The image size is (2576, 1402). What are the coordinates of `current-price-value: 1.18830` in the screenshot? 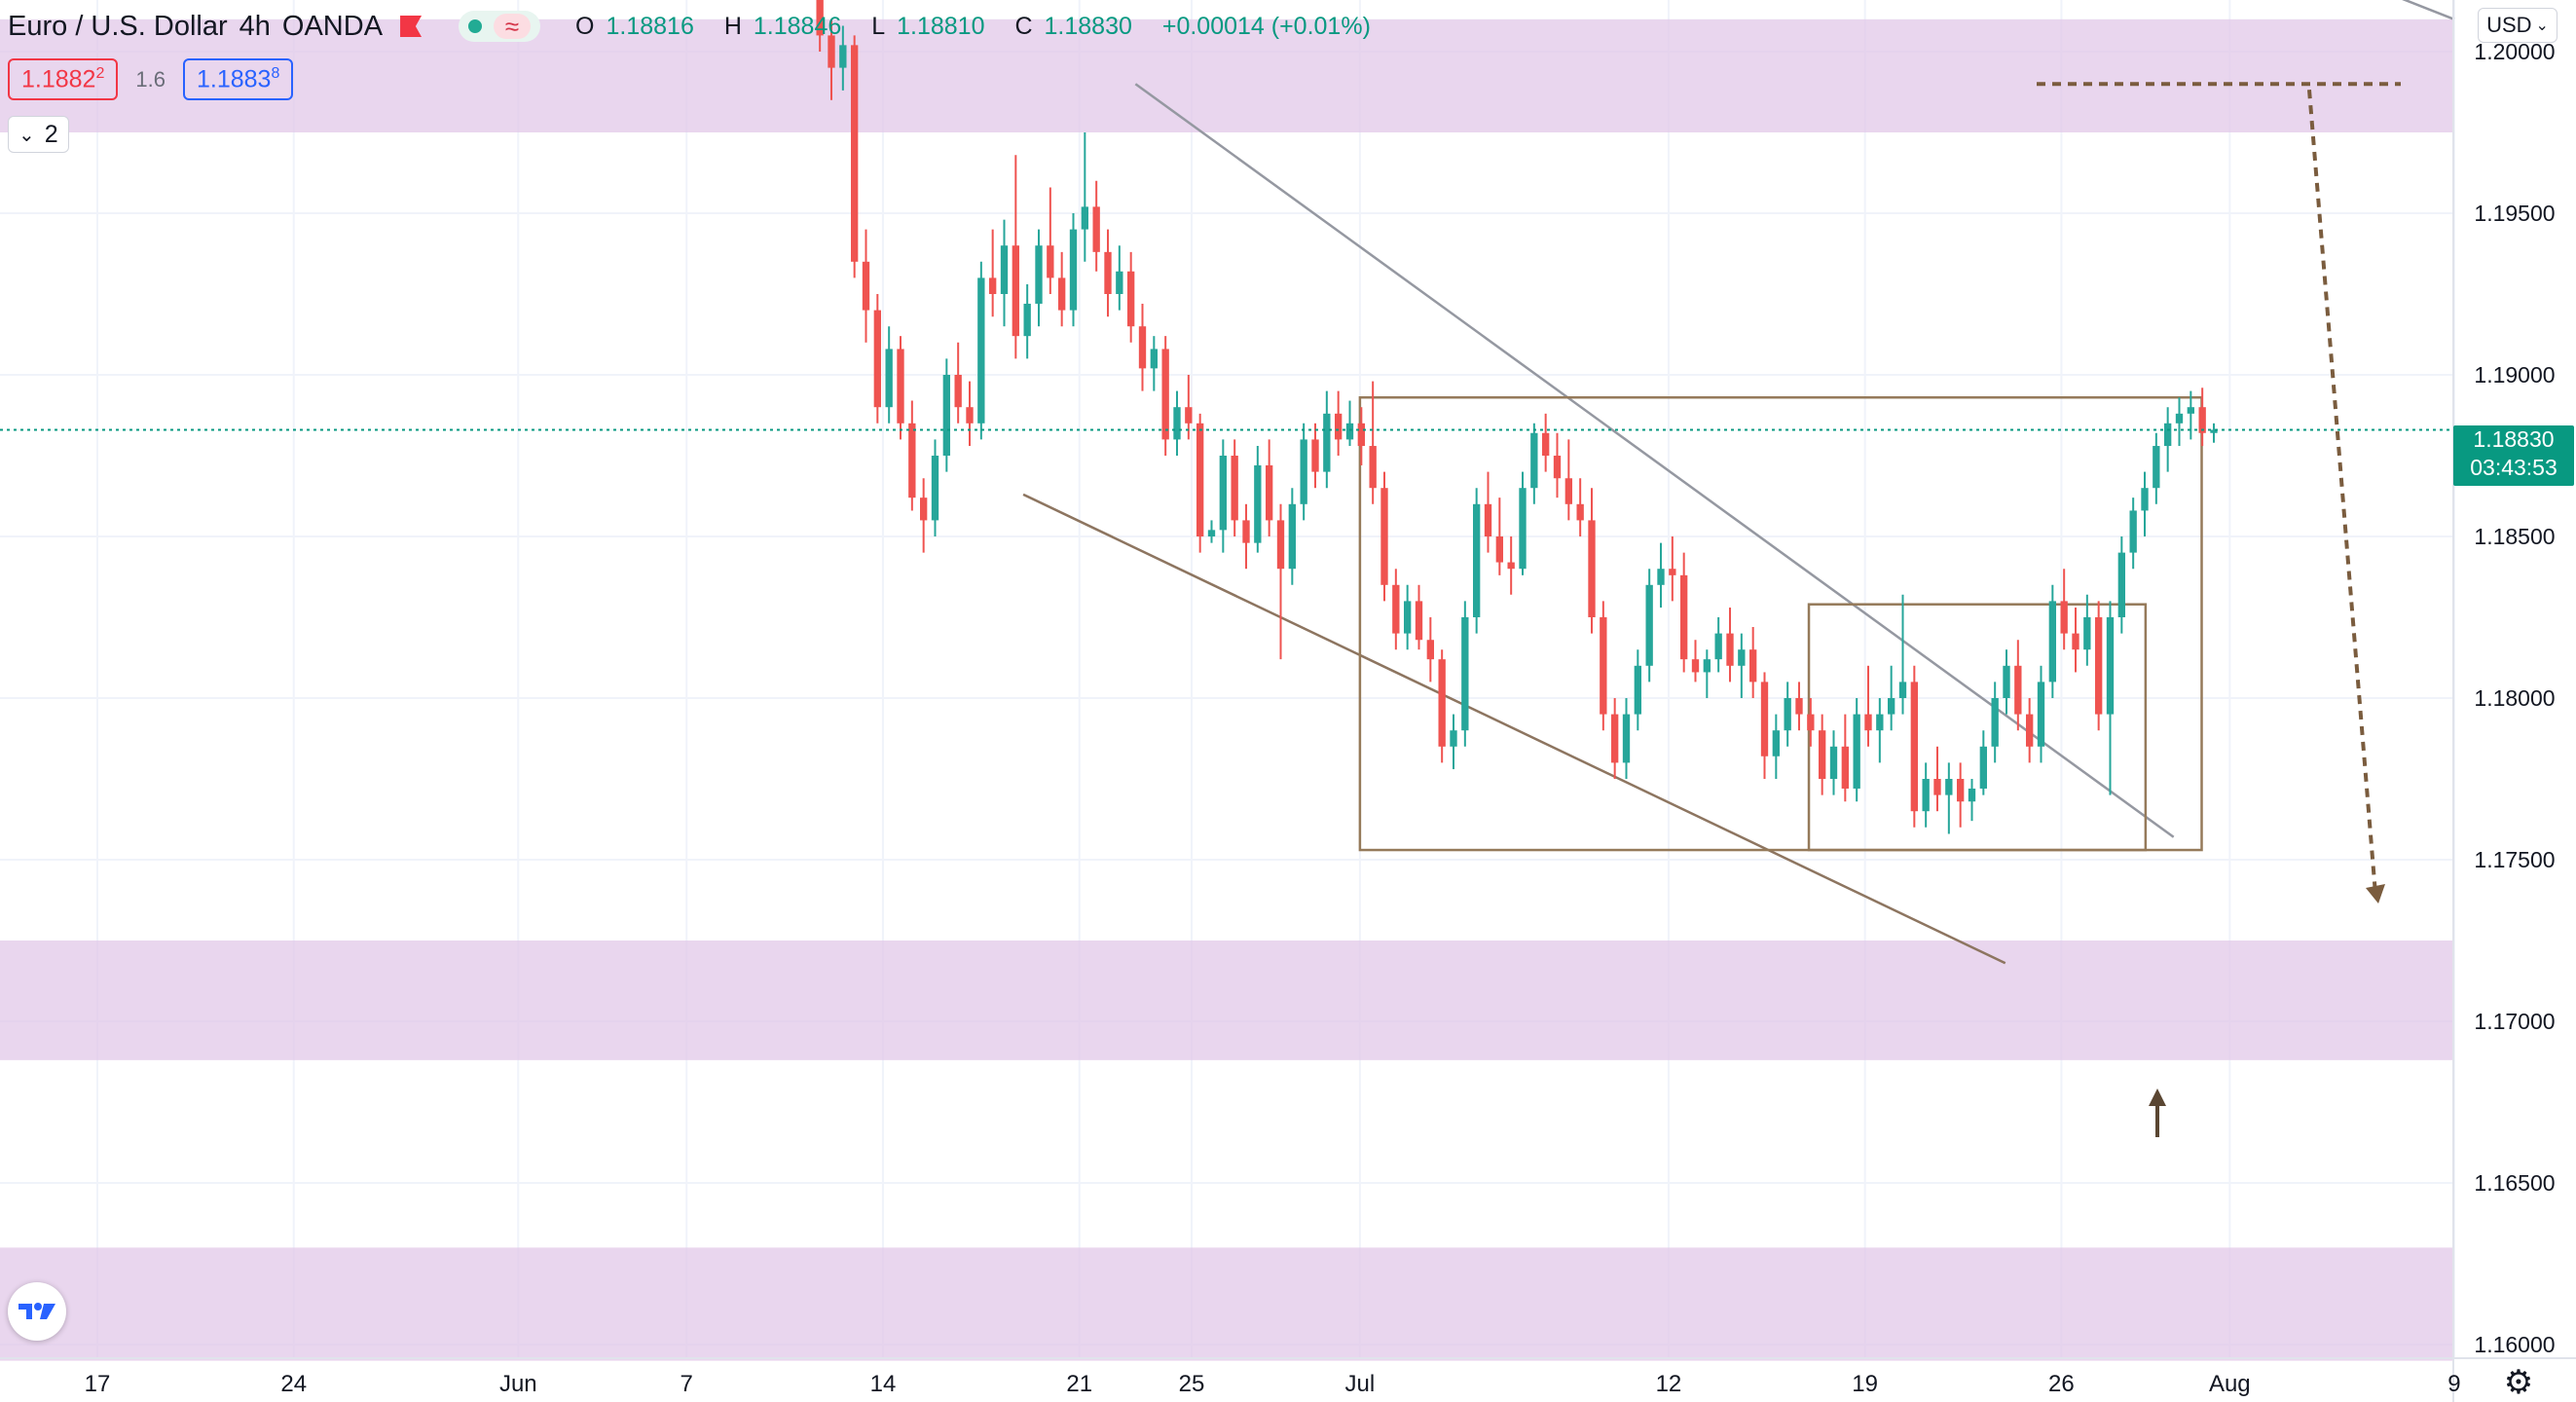 It's located at (2514, 439).